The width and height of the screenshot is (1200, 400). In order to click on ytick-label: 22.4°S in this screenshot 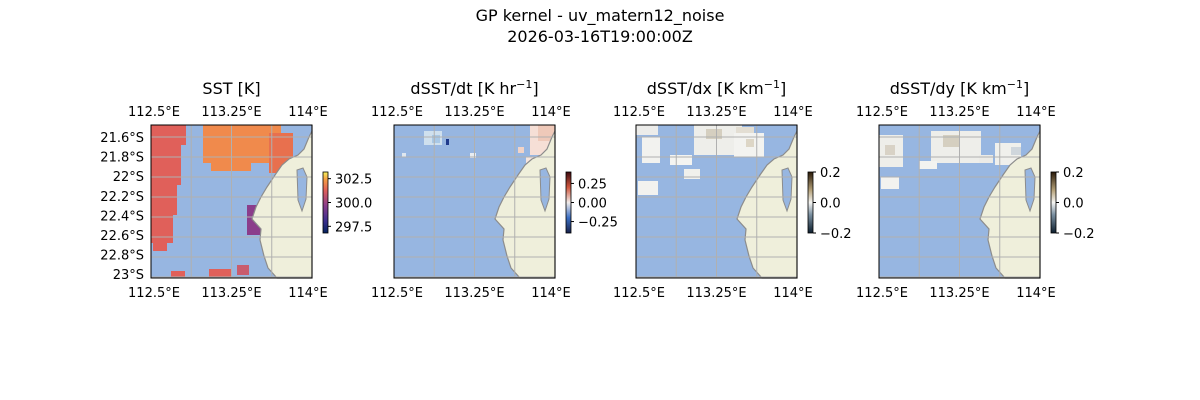, I will do `click(122, 216)`.